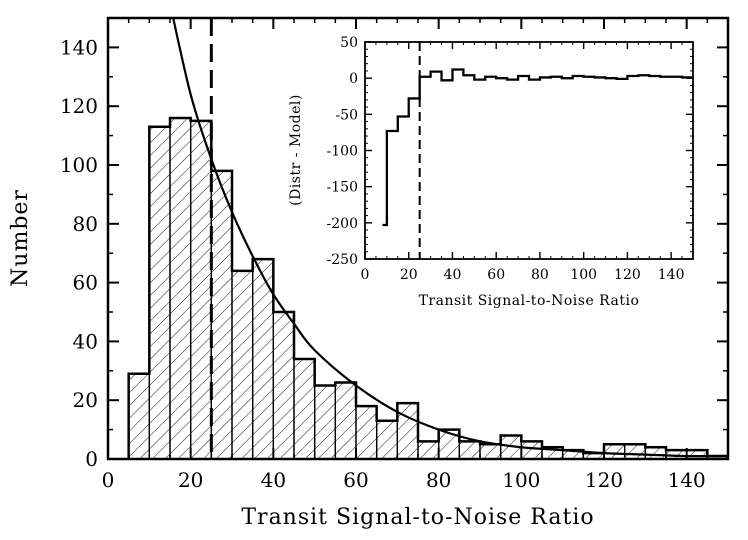 Image resolution: width=748 pixels, height=540 pixels. What do you see at coordinates (537, 147) in the screenshot?
I see `inset-residual-step-line` at bounding box center [537, 147].